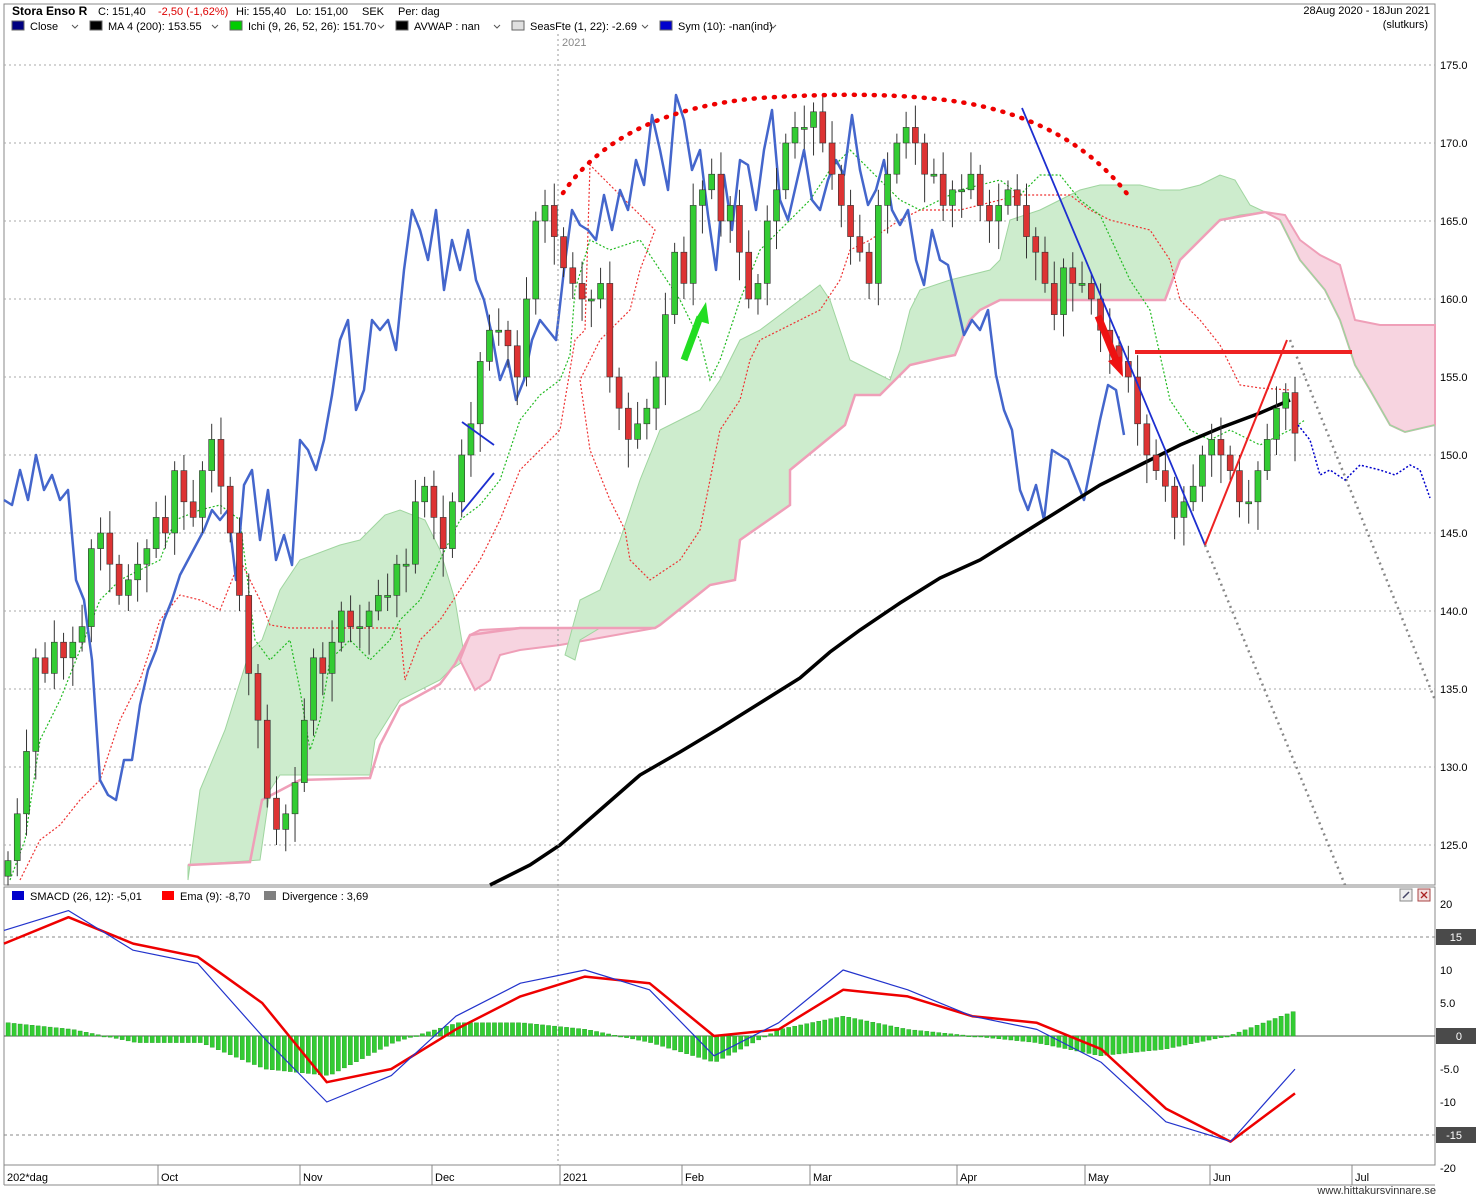  I want to click on x-tick-label: 202*dag, so click(27, 1178).